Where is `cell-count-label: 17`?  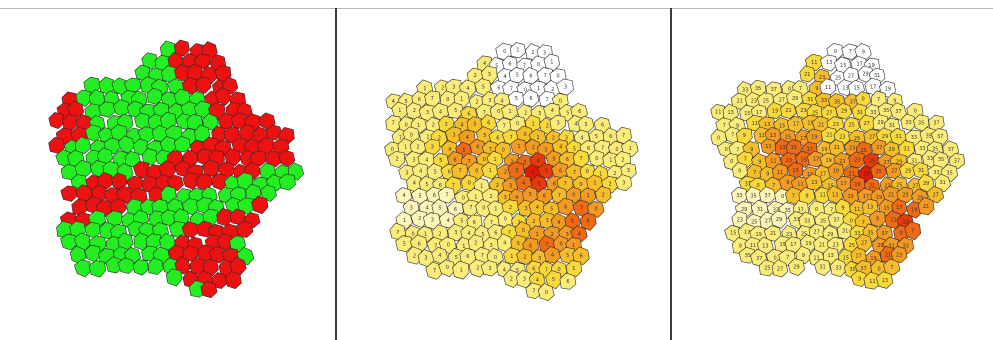
cell-count-label: 17 is located at coordinates (803, 139).